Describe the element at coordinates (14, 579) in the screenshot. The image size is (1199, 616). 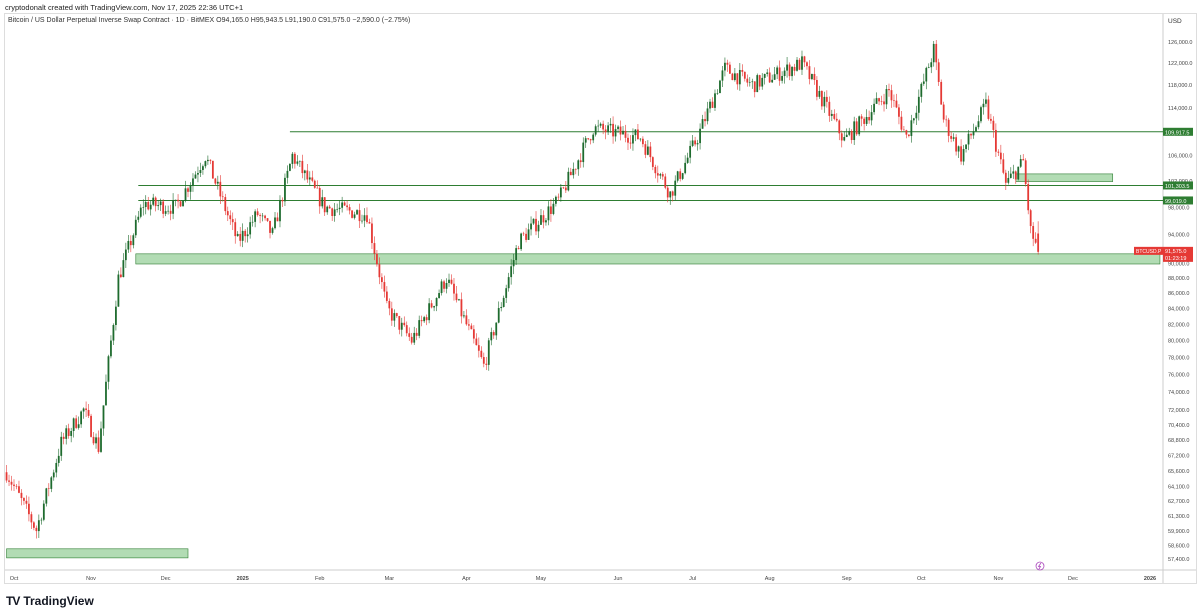
I see `x-tick-label: Oct` at that location.